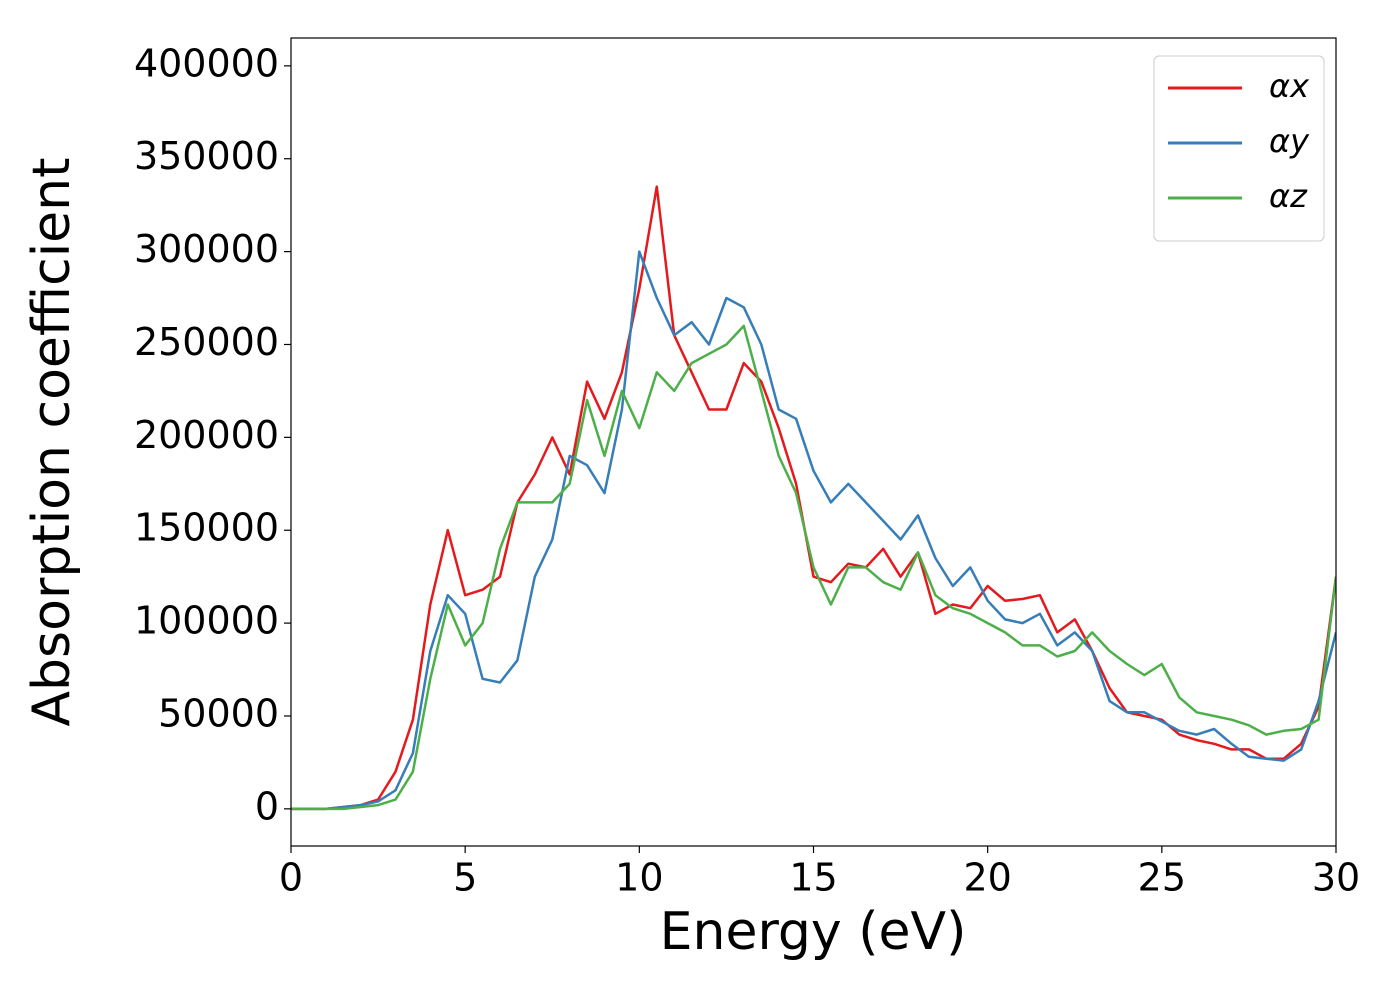  Describe the element at coordinates (1162, 878) in the screenshot. I see `x-tick-label: 25` at that location.